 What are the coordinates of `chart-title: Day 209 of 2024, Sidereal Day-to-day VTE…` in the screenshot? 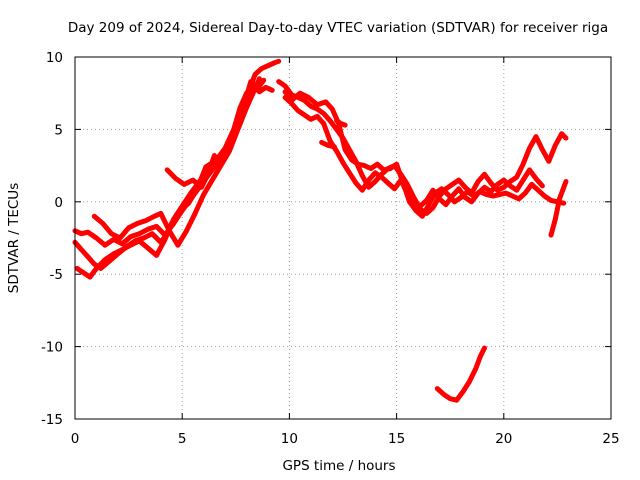 It's located at (338, 28).